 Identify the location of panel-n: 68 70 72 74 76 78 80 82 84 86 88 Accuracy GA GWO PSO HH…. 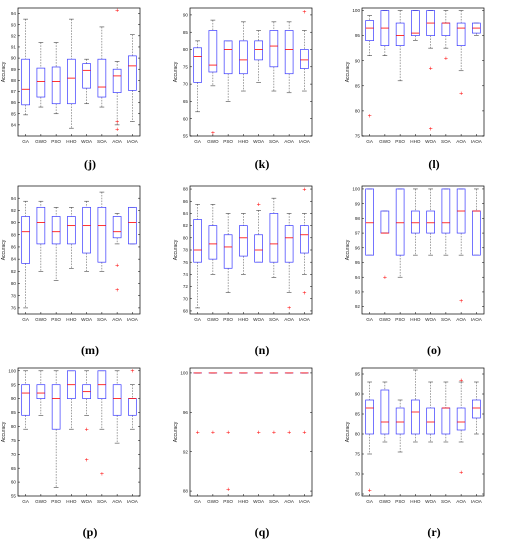
(243, 271).